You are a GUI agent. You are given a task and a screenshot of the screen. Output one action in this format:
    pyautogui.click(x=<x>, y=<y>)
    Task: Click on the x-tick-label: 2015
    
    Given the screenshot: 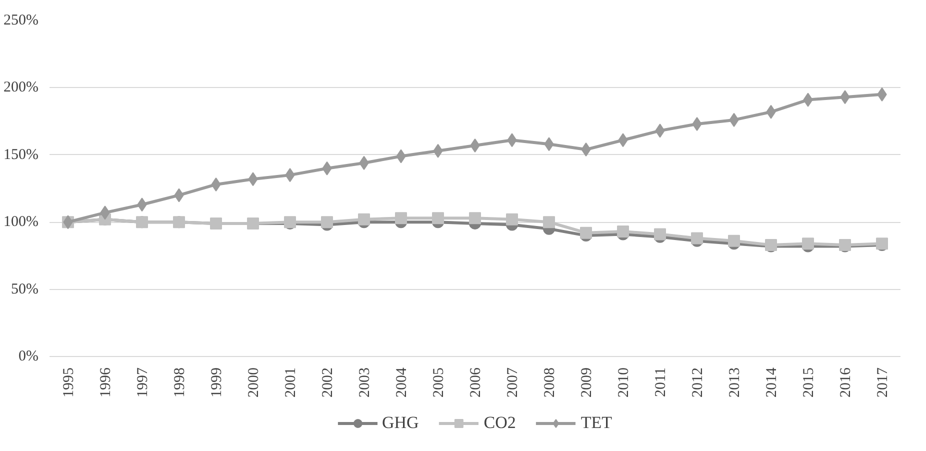 What is the action you would take?
    pyautogui.click(x=809, y=383)
    